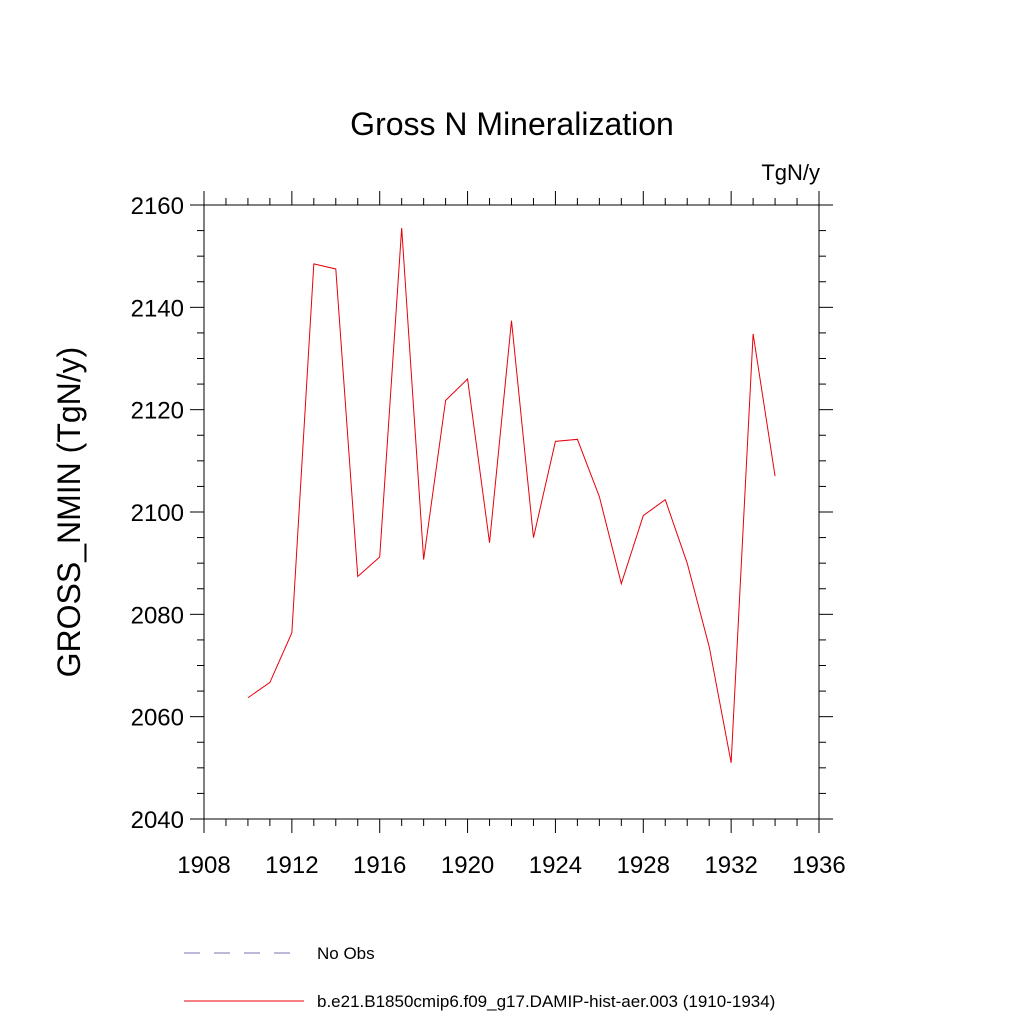  I want to click on x-tick-label: 1936, so click(818, 865).